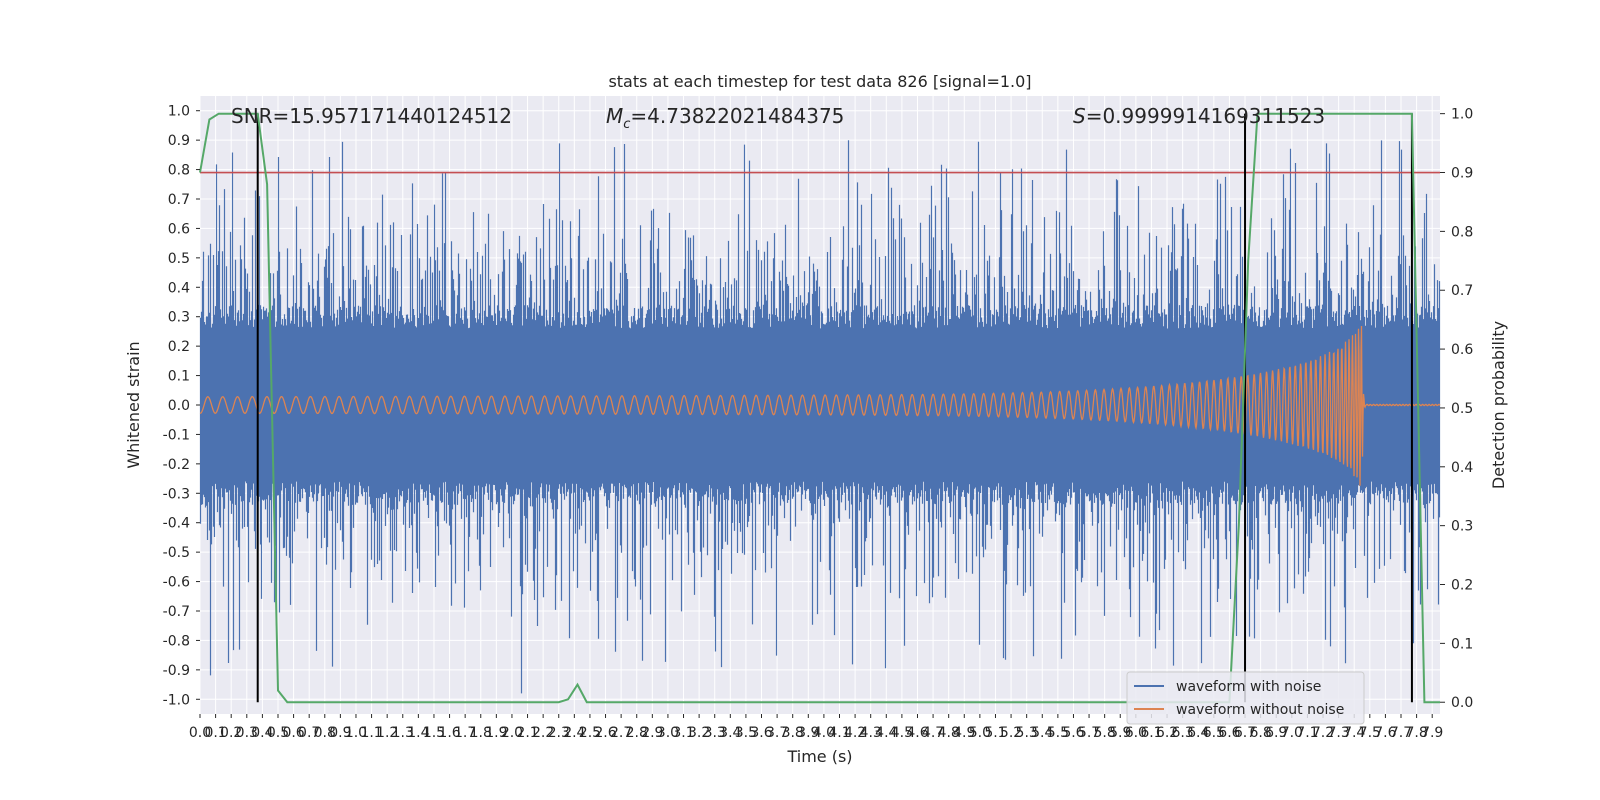 The height and width of the screenshot is (800, 1600). What do you see at coordinates (356, 733) in the screenshot?
I see `x-tick-label: 1.0` at bounding box center [356, 733].